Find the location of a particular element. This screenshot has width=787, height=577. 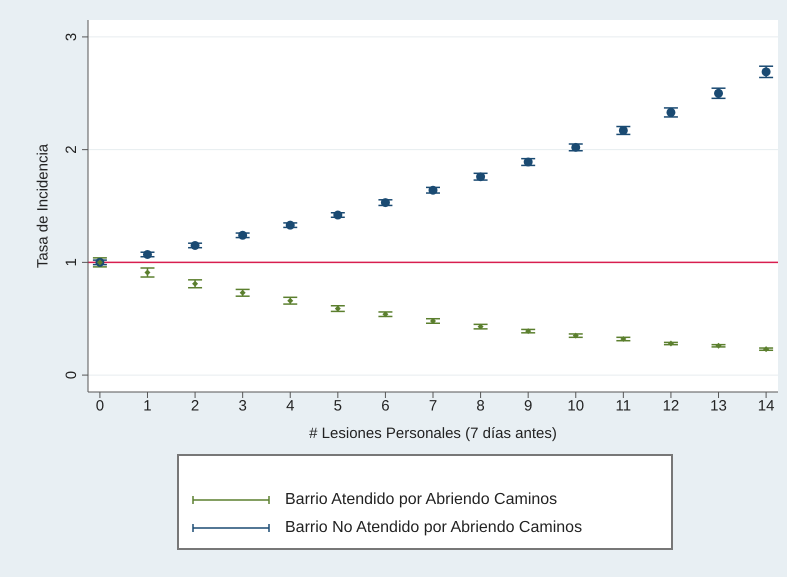

x-tick-label: 13 is located at coordinates (718, 406).